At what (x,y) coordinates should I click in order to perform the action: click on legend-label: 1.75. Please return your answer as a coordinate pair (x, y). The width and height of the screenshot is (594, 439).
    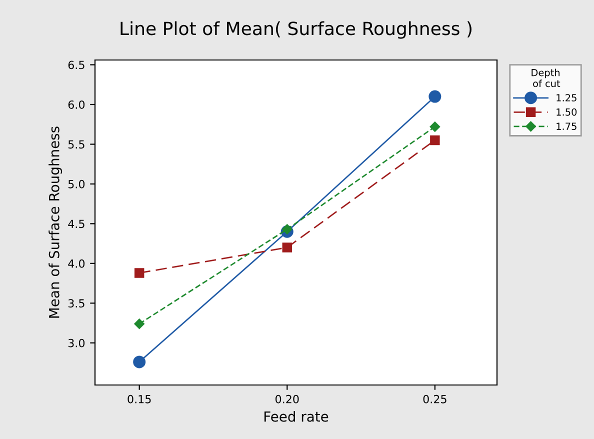
    Looking at the image, I should click on (566, 126).